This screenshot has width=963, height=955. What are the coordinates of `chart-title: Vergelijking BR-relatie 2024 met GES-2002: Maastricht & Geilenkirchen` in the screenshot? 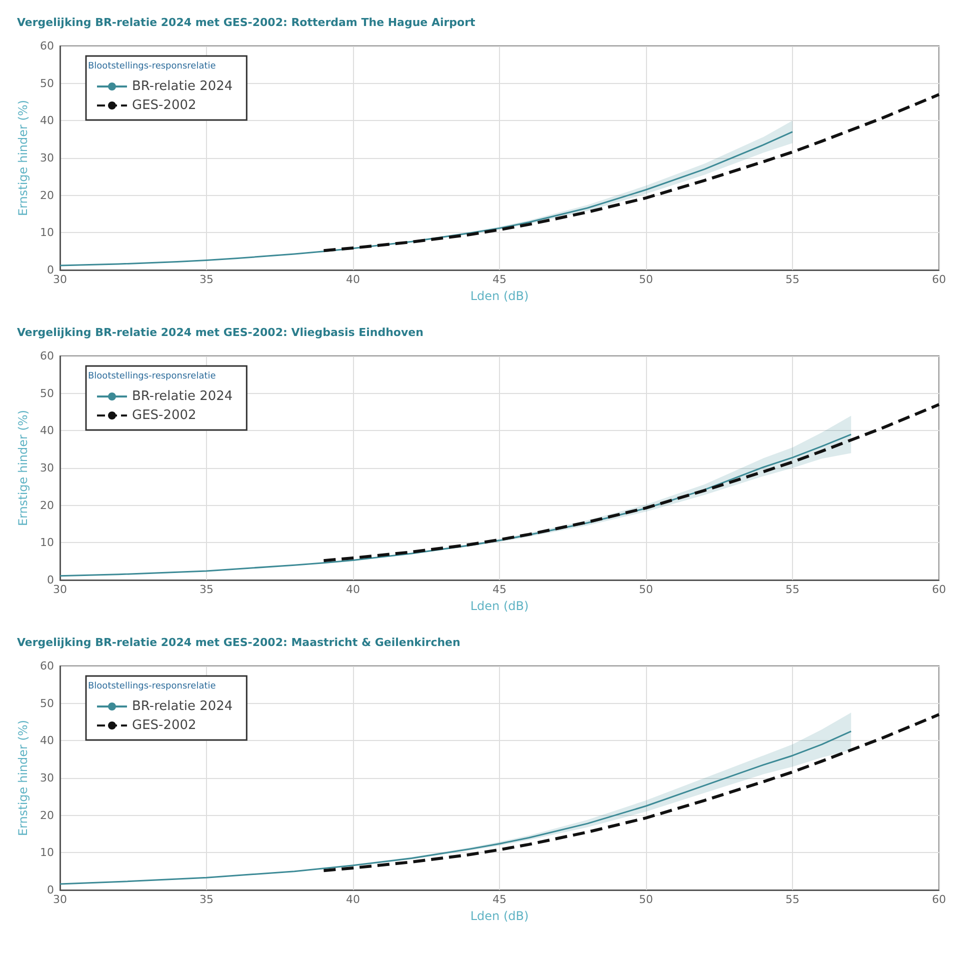 It's located at (238, 642).